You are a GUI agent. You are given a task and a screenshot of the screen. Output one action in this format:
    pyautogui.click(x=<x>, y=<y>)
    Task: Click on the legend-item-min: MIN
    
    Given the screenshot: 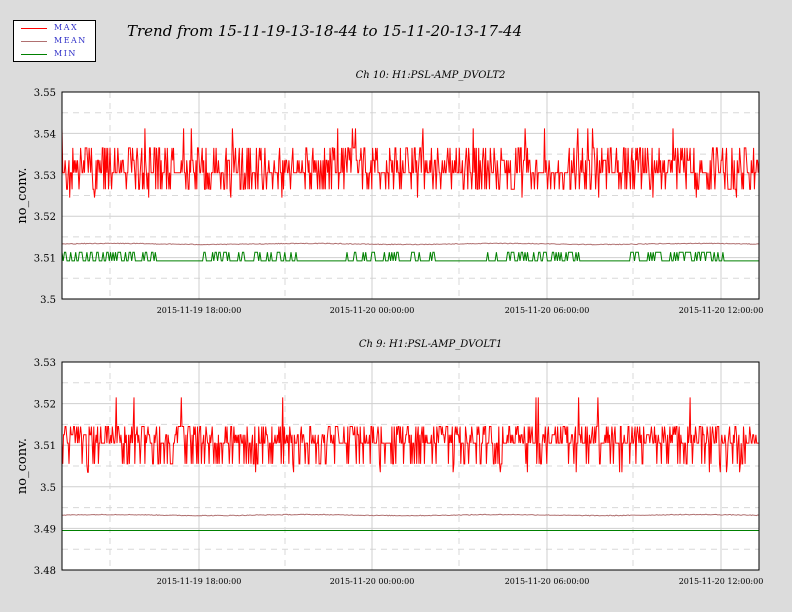 What is the action you would take?
    pyautogui.click(x=54, y=54)
    